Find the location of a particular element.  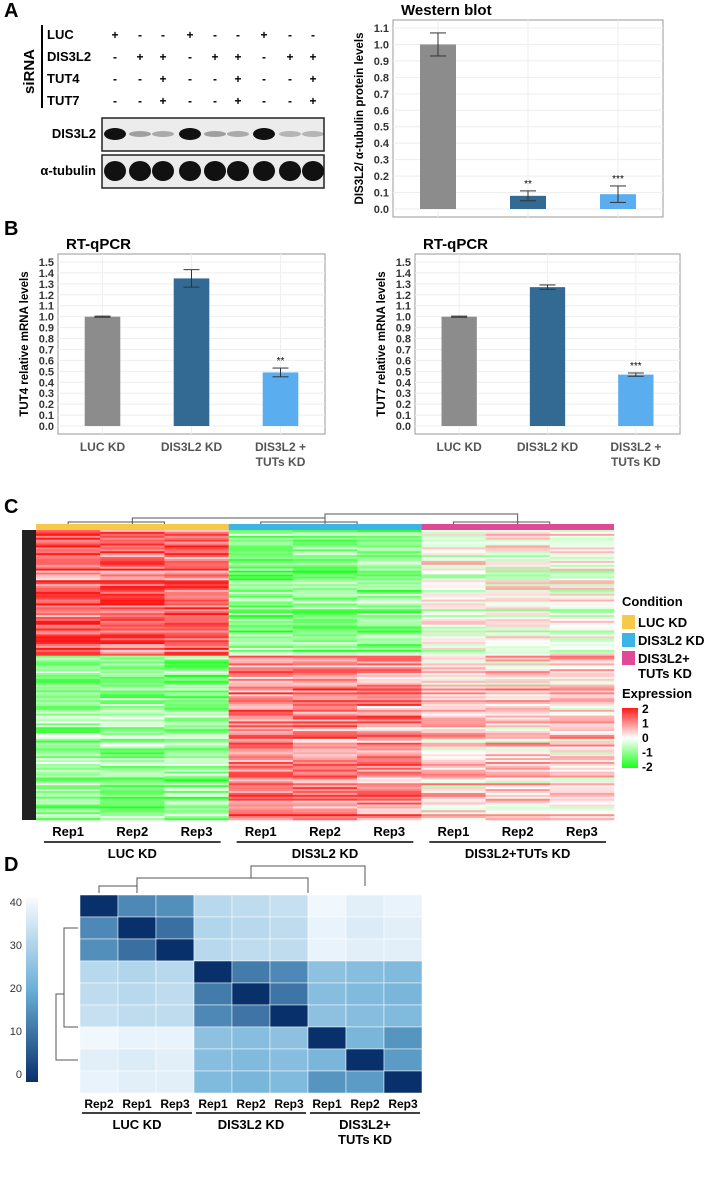

dis3l2-blot-band is located at coordinates (163, 134).